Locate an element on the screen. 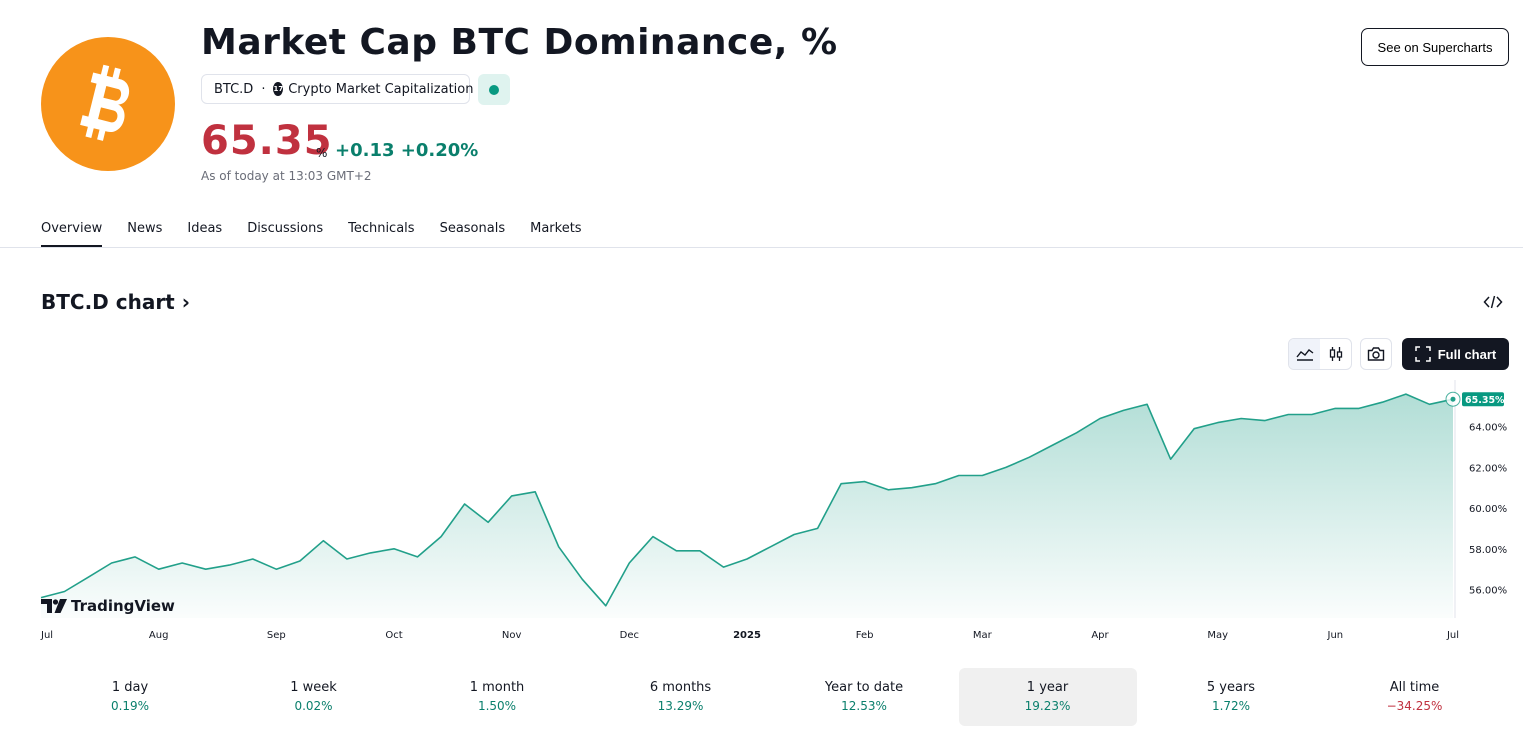  period-change-value: 12.53% is located at coordinates (864, 706).